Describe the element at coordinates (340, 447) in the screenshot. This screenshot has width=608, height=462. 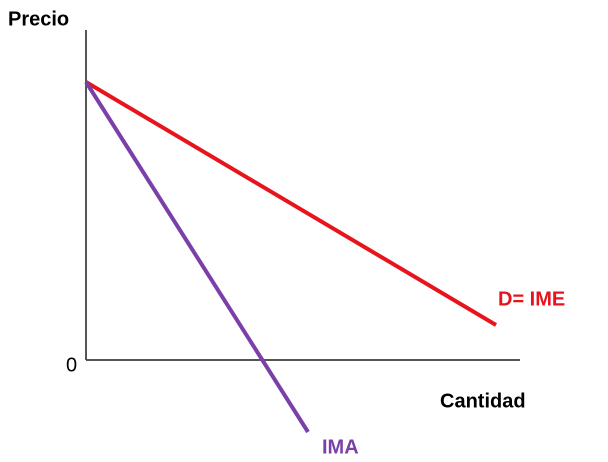
I see `marginal-revenue-label: IMA` at that location.